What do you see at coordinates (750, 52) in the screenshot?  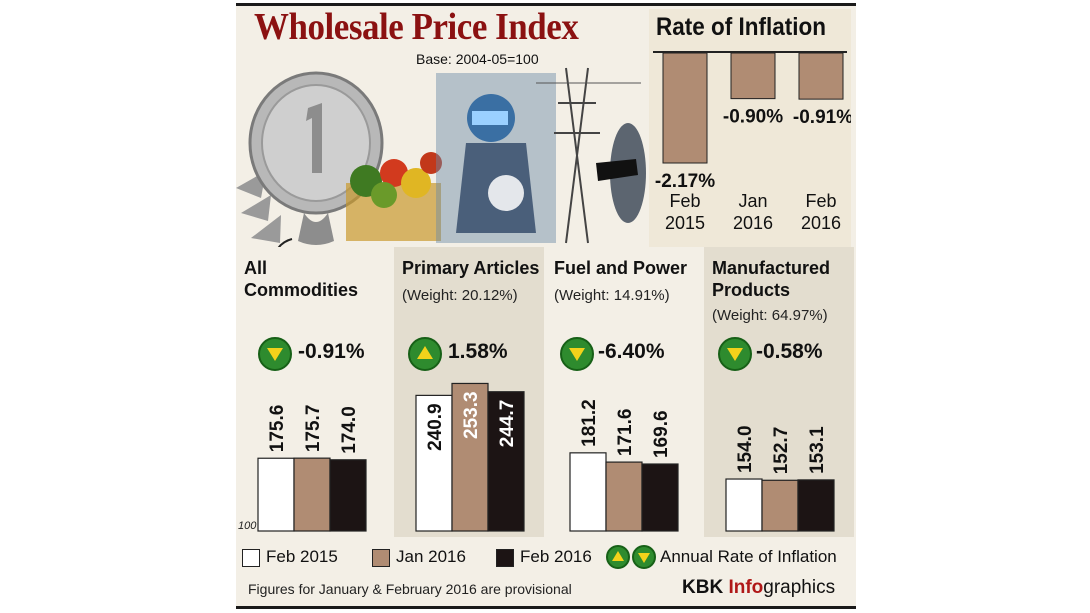 I see `inflation-zero-line` at bounding box center [750, 52].